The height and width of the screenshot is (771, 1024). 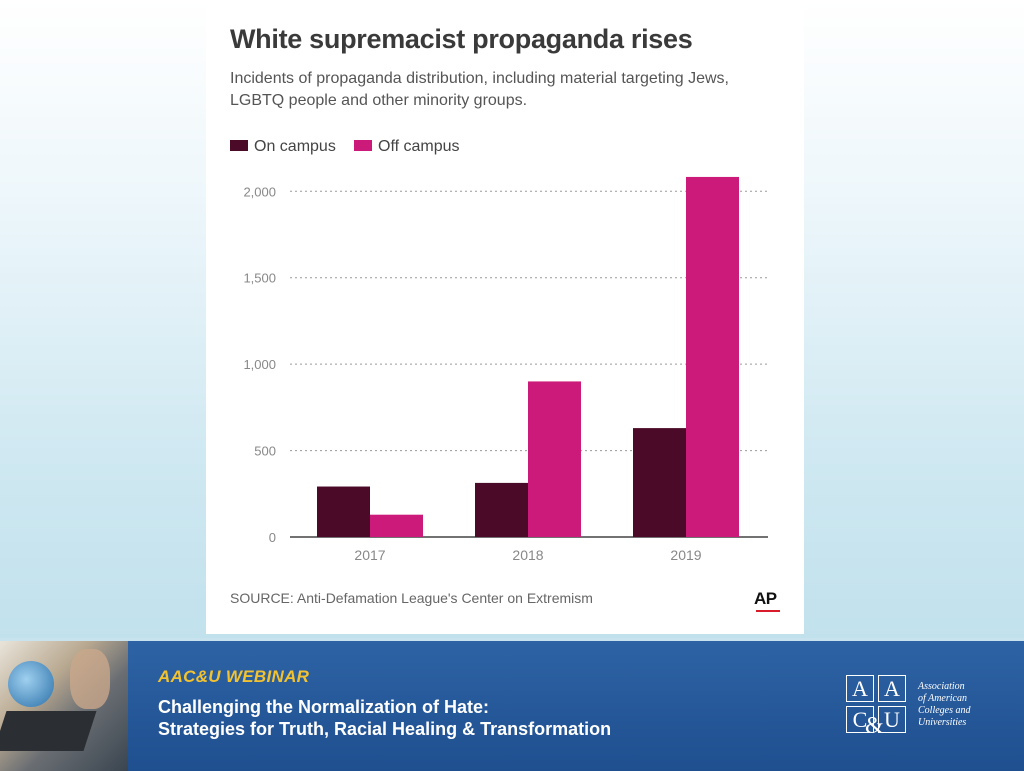 I want to click on y-tick-label: 2,000, so click(x=259, y=191).